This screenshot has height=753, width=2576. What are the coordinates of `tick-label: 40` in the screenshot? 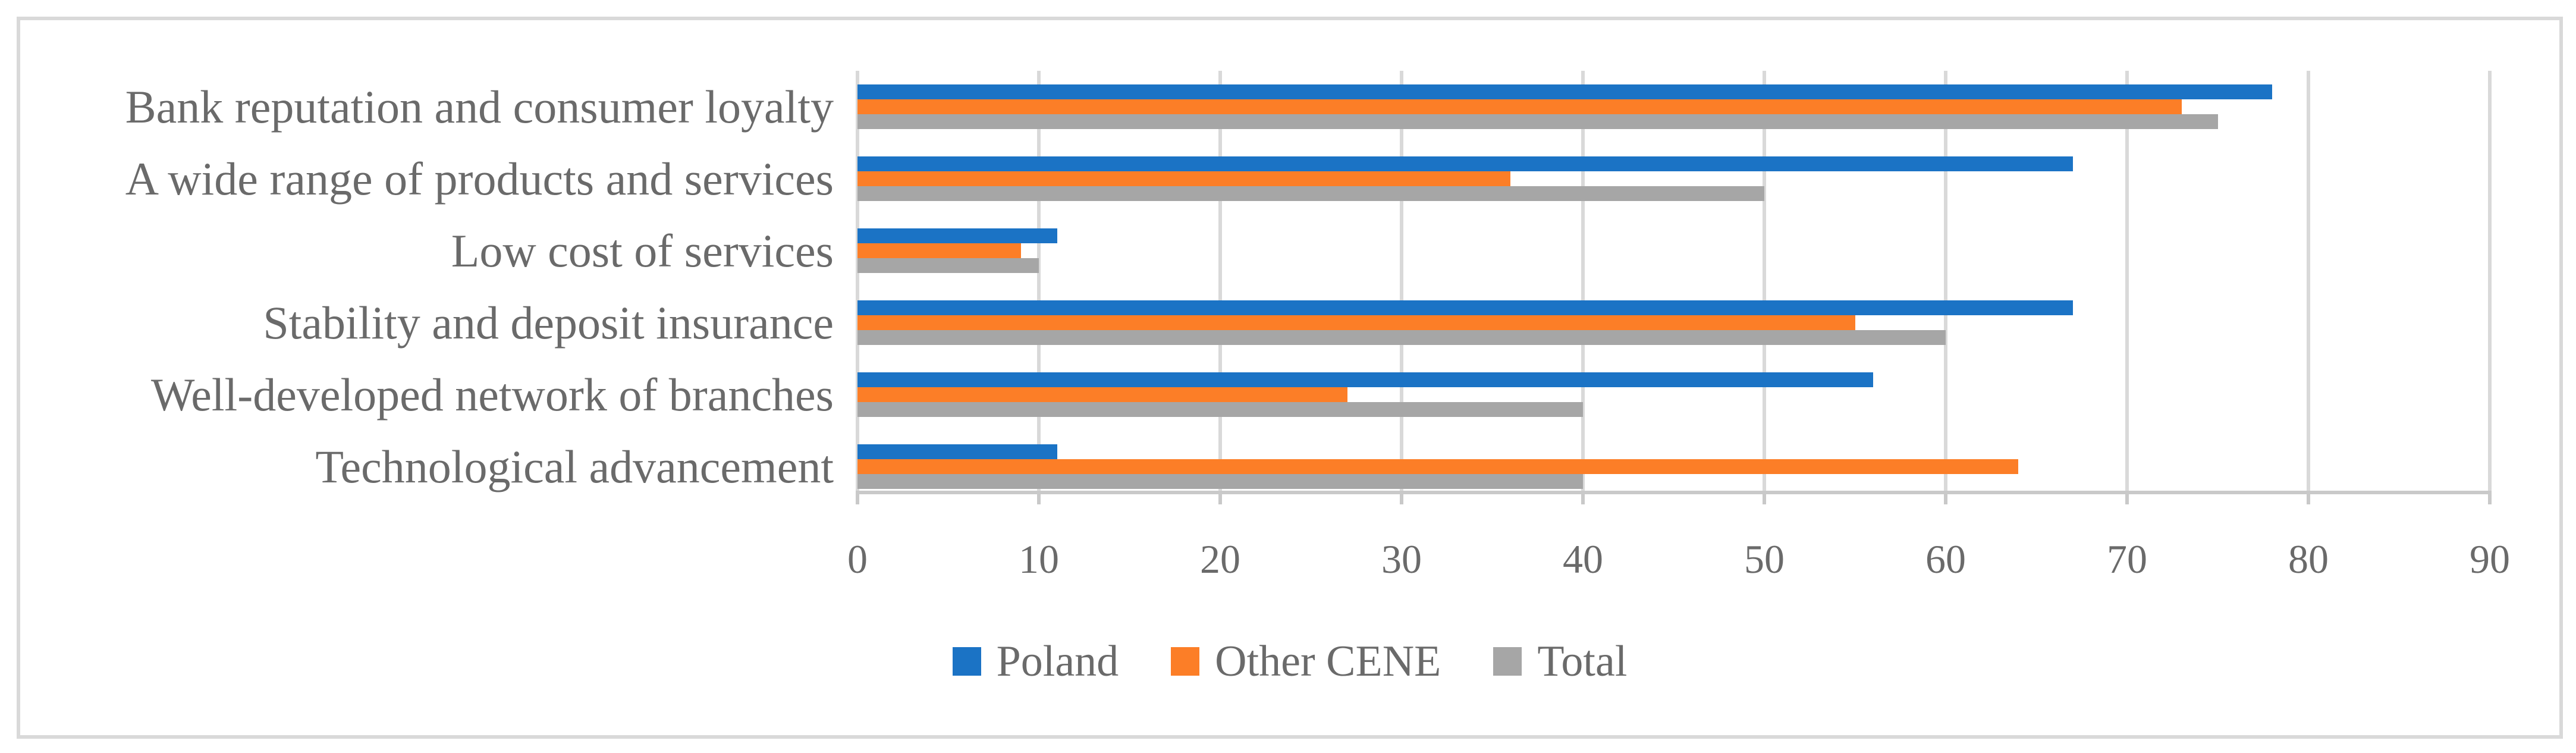 It's located at (1583, 559).